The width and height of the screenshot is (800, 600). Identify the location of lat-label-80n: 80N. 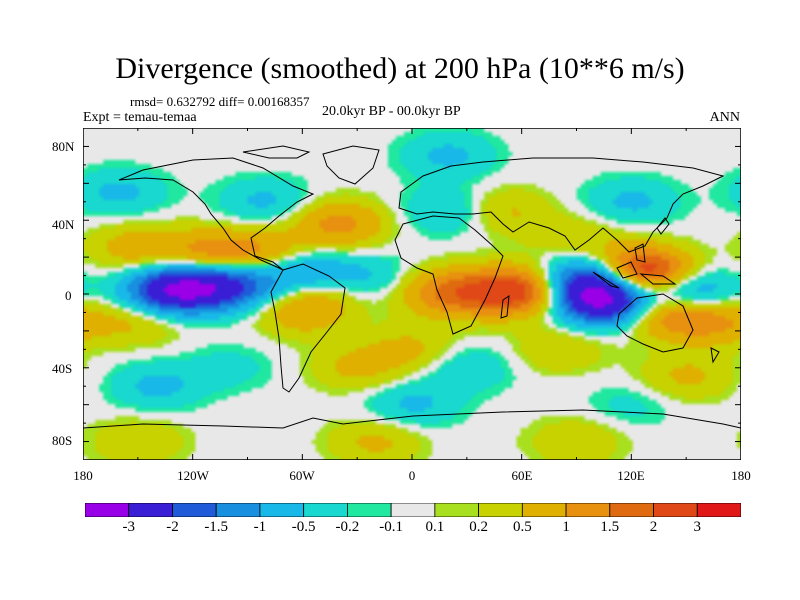
(63, 146).